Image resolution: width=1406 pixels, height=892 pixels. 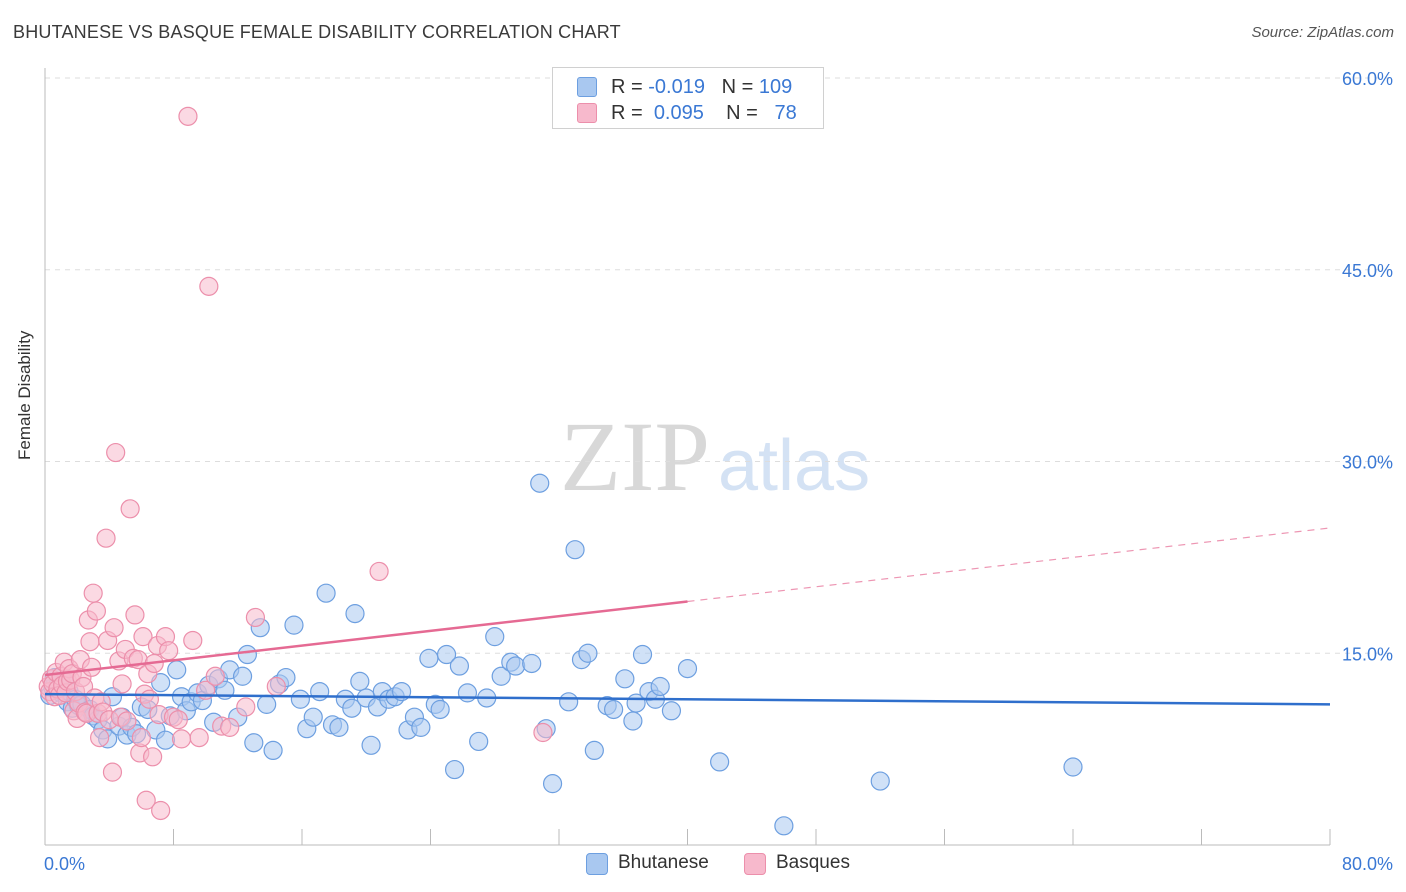 What do you see at coordinates (1367, 271) in the screenshot?
I see `y-tick-label: 45.0%` at bounding box center [1367, 271].